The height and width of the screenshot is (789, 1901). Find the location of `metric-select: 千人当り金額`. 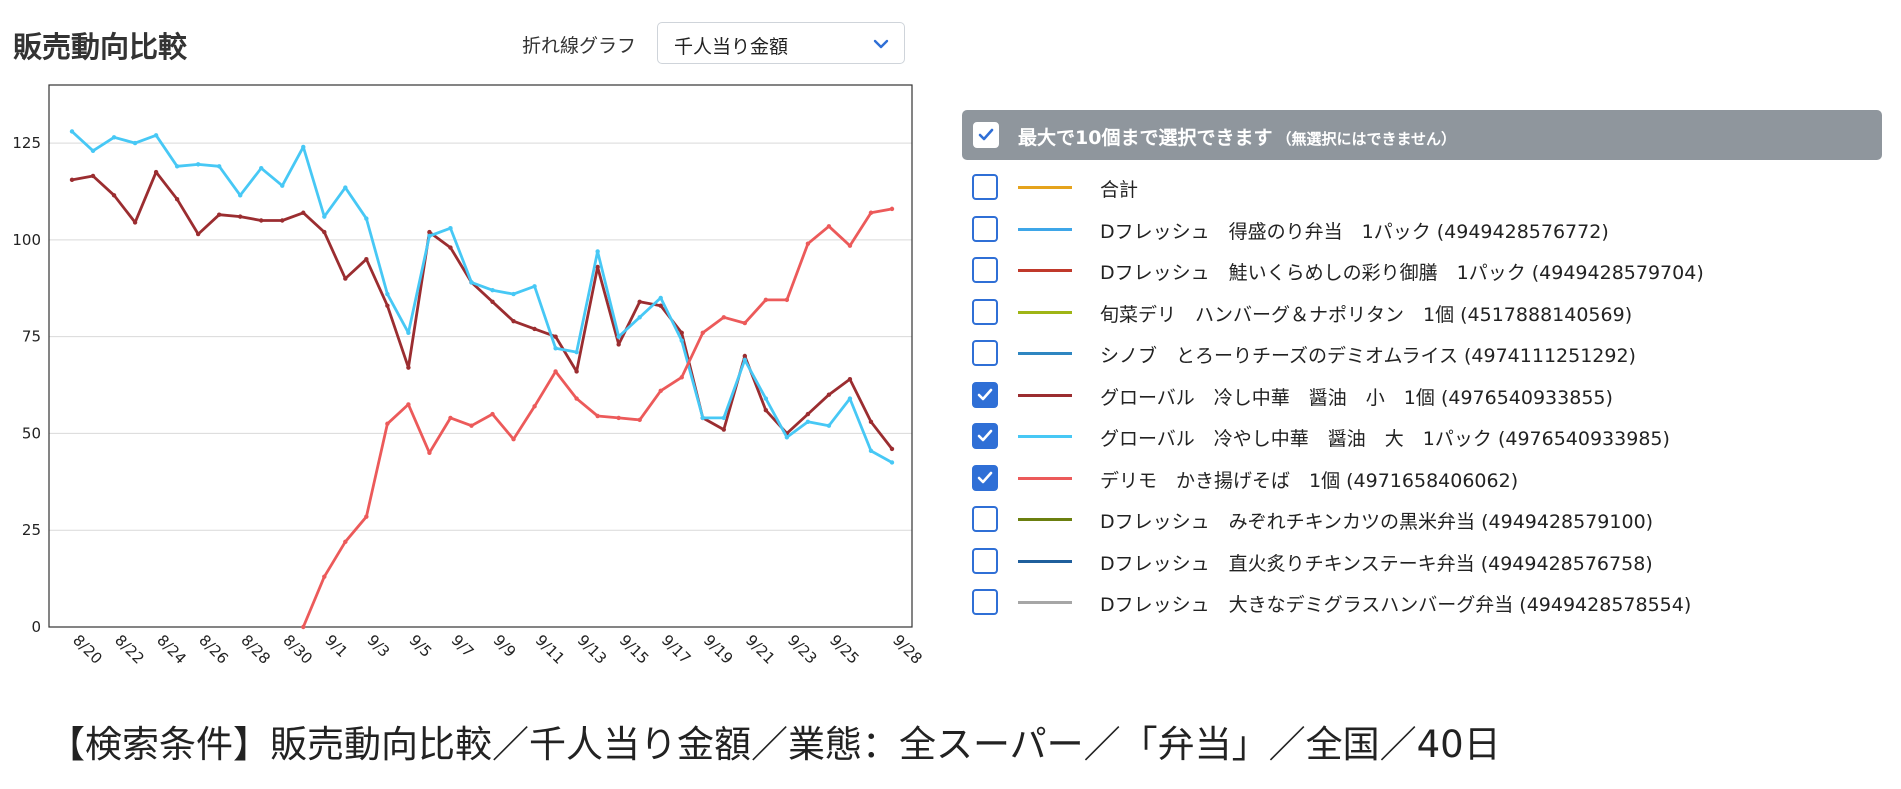

metric-select: 千人当り金額 is located at coordinates (781, 43).